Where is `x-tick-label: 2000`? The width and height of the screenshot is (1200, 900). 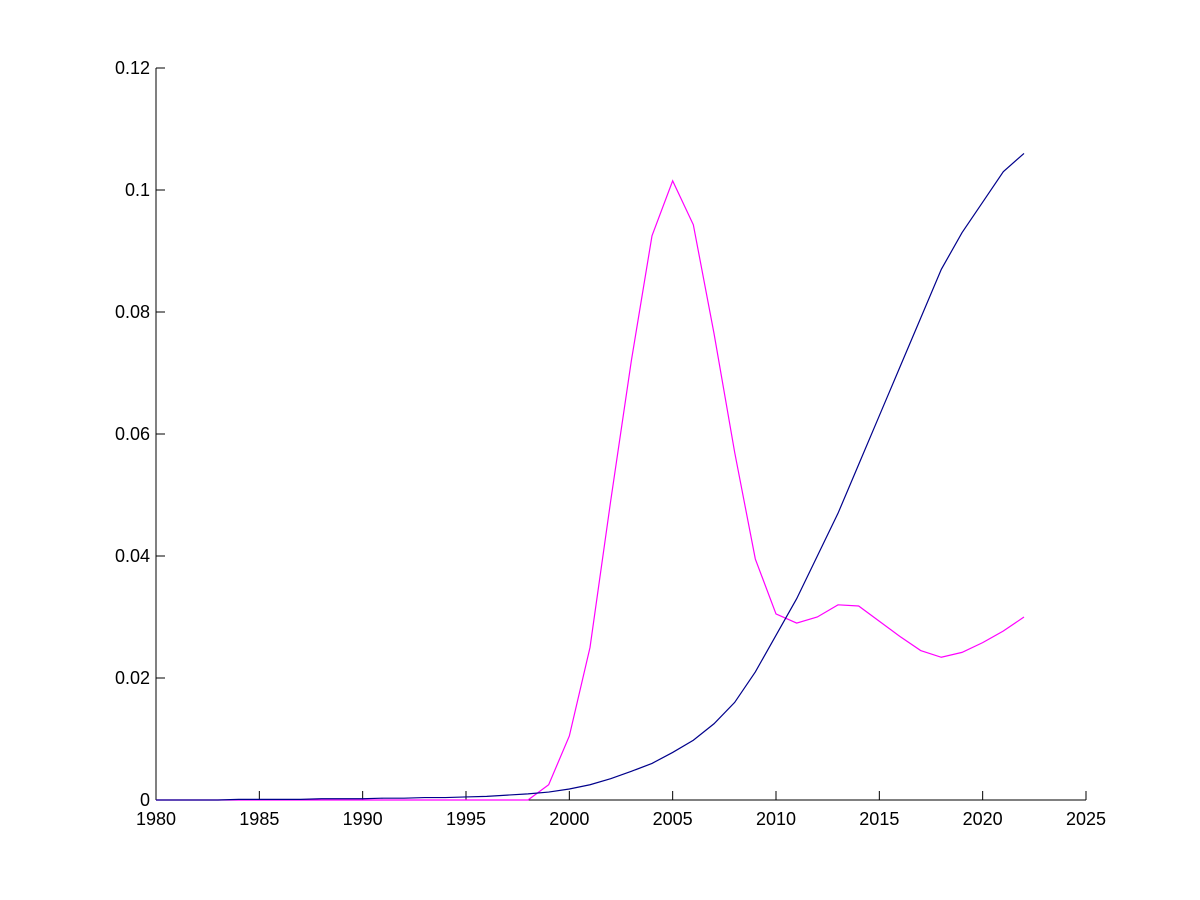 x-tick-label: 2000 is located at coordinates (569, 819).